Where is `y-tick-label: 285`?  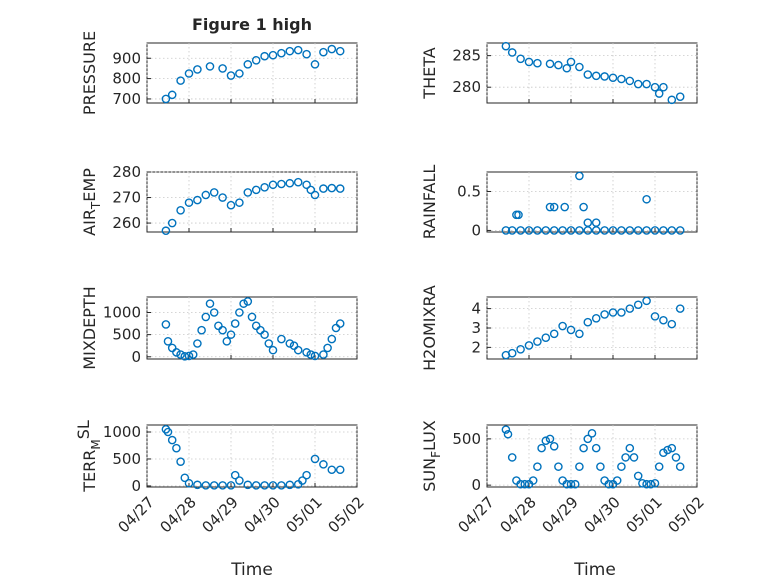
y-tick-label: 285 is located at coordinates (466, 56).